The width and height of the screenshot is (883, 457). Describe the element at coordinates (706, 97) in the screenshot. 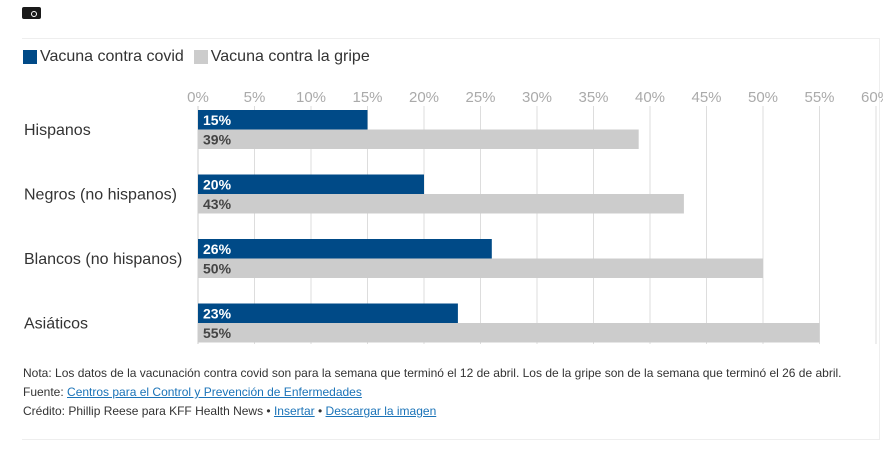

I see `x-tick-label: 45%` at that location.